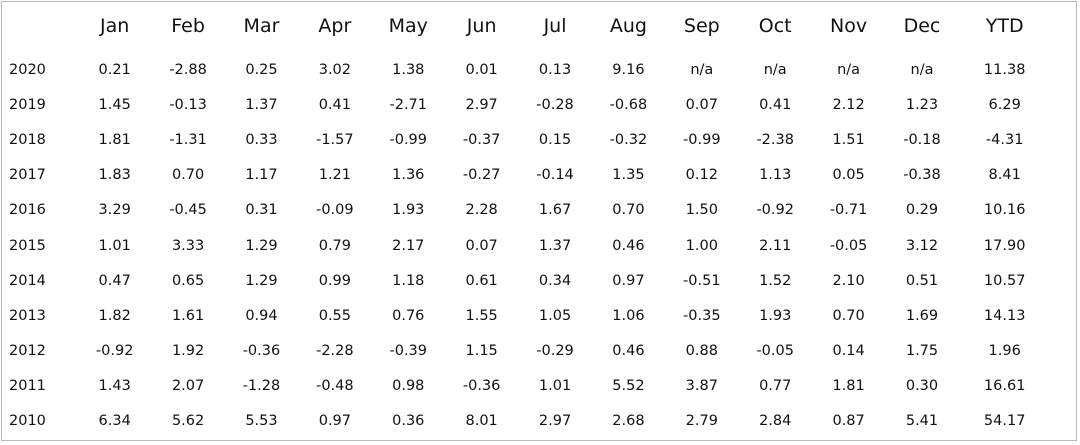 The image size is (1080, 445). Describe the element at coordinates (335, 315) in the screenshot. I see `value-cell: 0.55` at that location.